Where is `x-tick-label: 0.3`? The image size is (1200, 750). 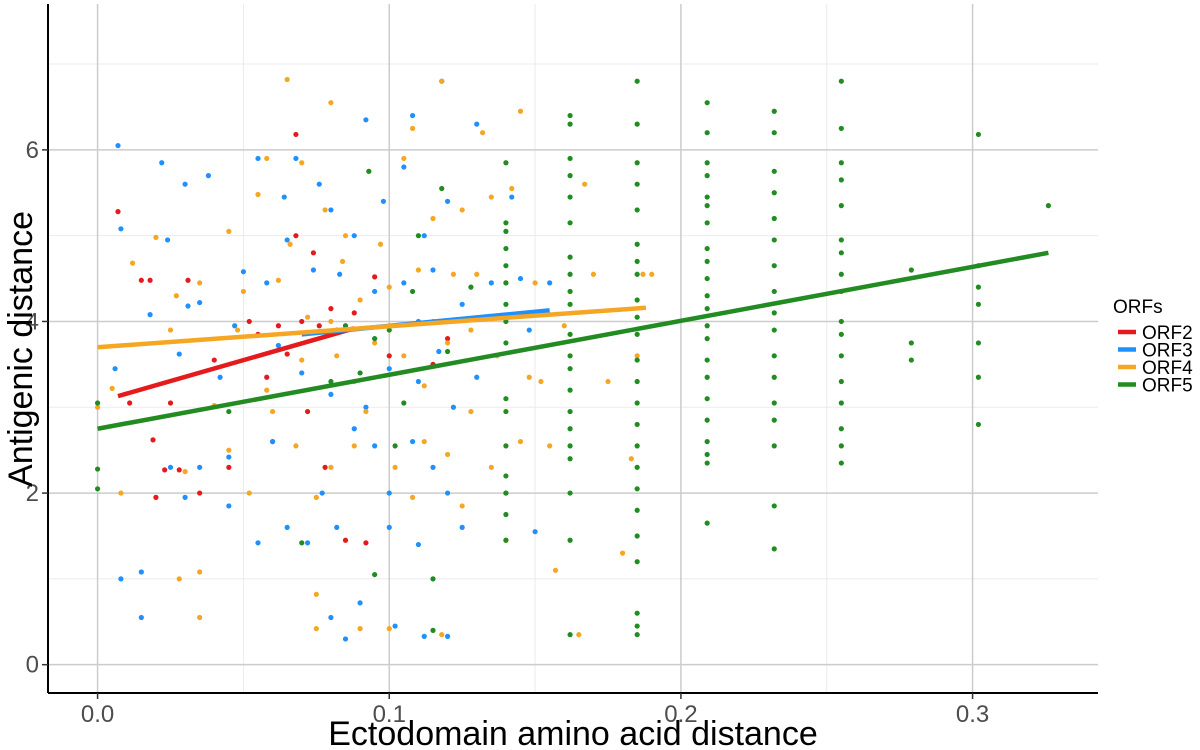 x-tick-label: 0.3 is located at coordinates (972, 714).